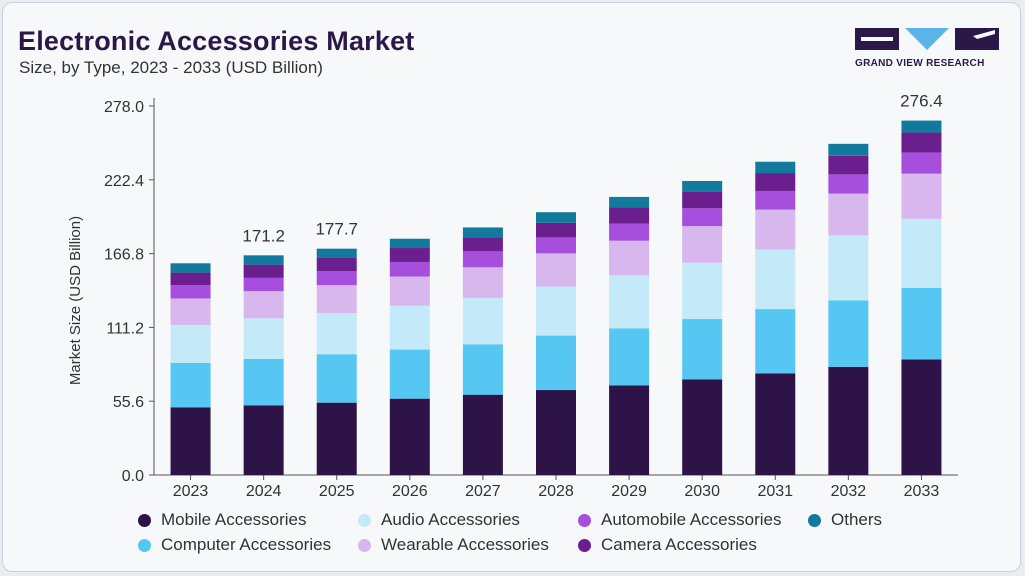  I want to click on y-tick-label: 166.8, so click(124, 255).